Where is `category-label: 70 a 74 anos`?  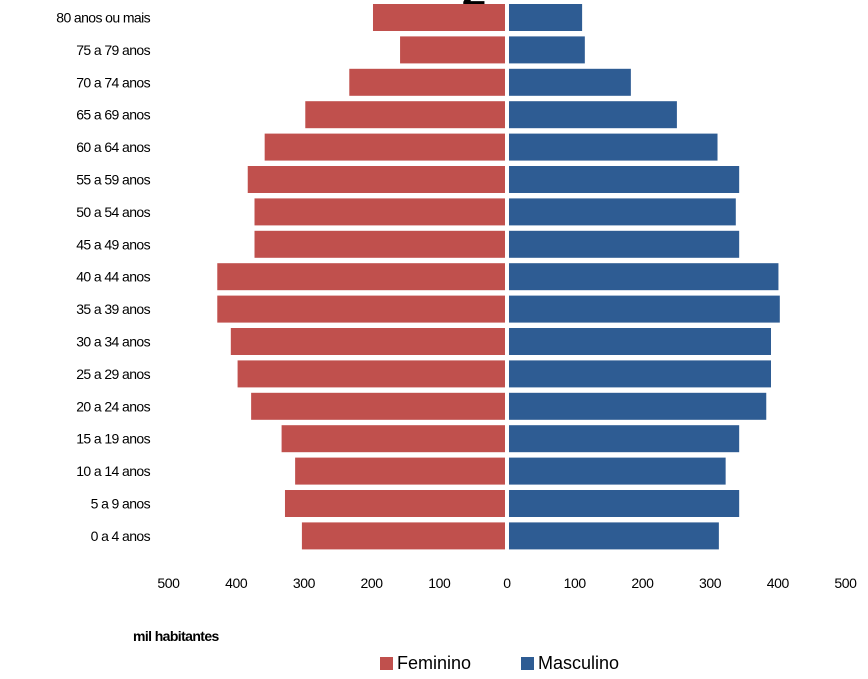 category-label: 70 a 74 anos is located at coordinates (113, 82).